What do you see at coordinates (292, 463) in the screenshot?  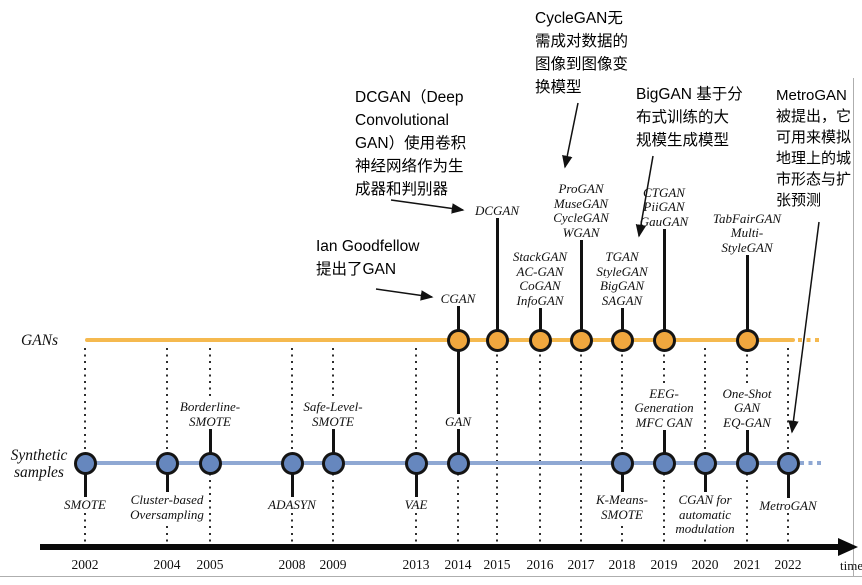 I see `synthetic-node-2008` at bounding box center [292, 463].